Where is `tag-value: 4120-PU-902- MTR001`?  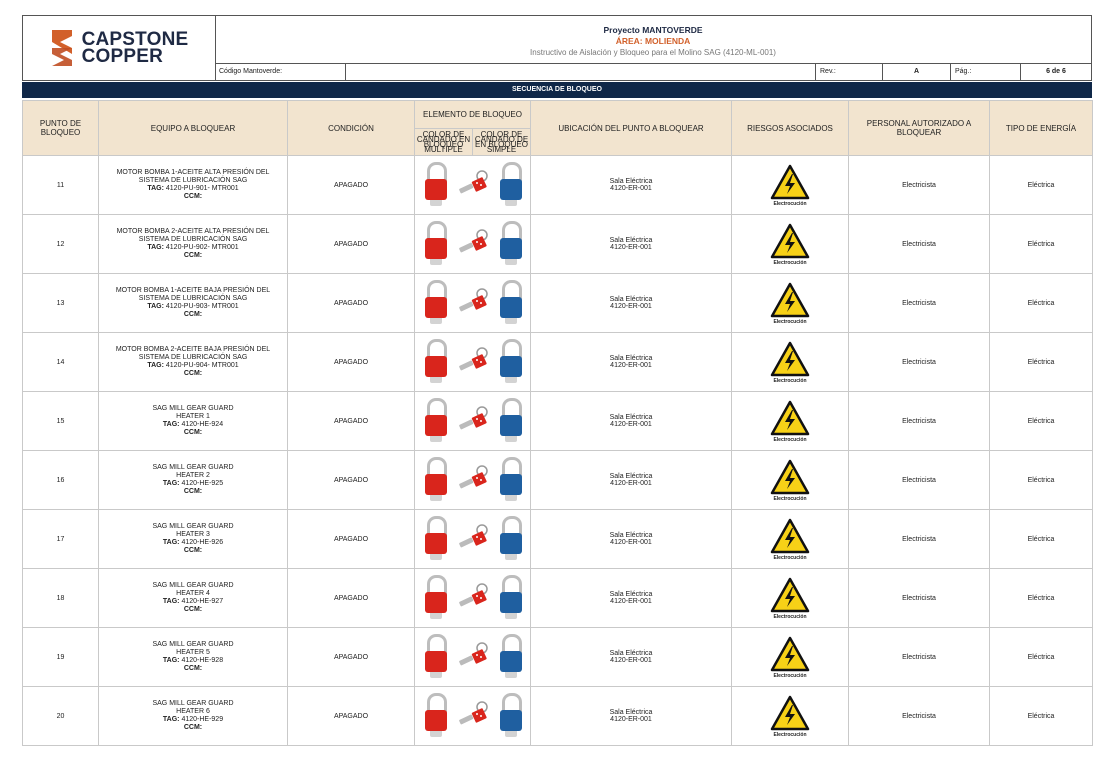 tag-value: 4120-PU-902- MTR001 is located at coordinates (202, 247).